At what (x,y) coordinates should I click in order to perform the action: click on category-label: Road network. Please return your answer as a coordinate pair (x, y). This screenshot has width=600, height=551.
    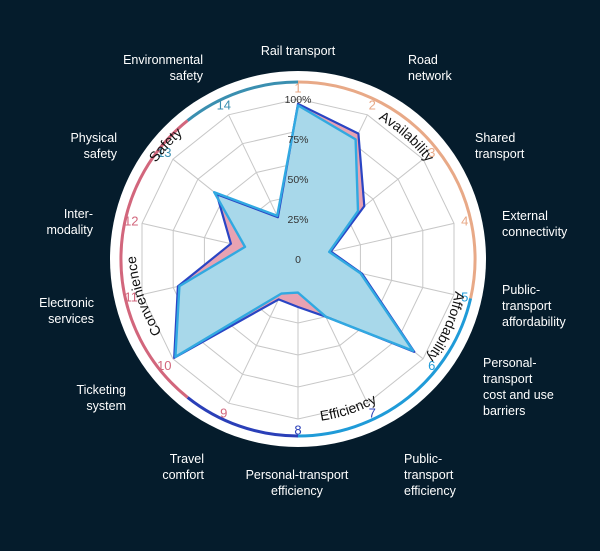
    Looking at the image, I should click on (430, 68).